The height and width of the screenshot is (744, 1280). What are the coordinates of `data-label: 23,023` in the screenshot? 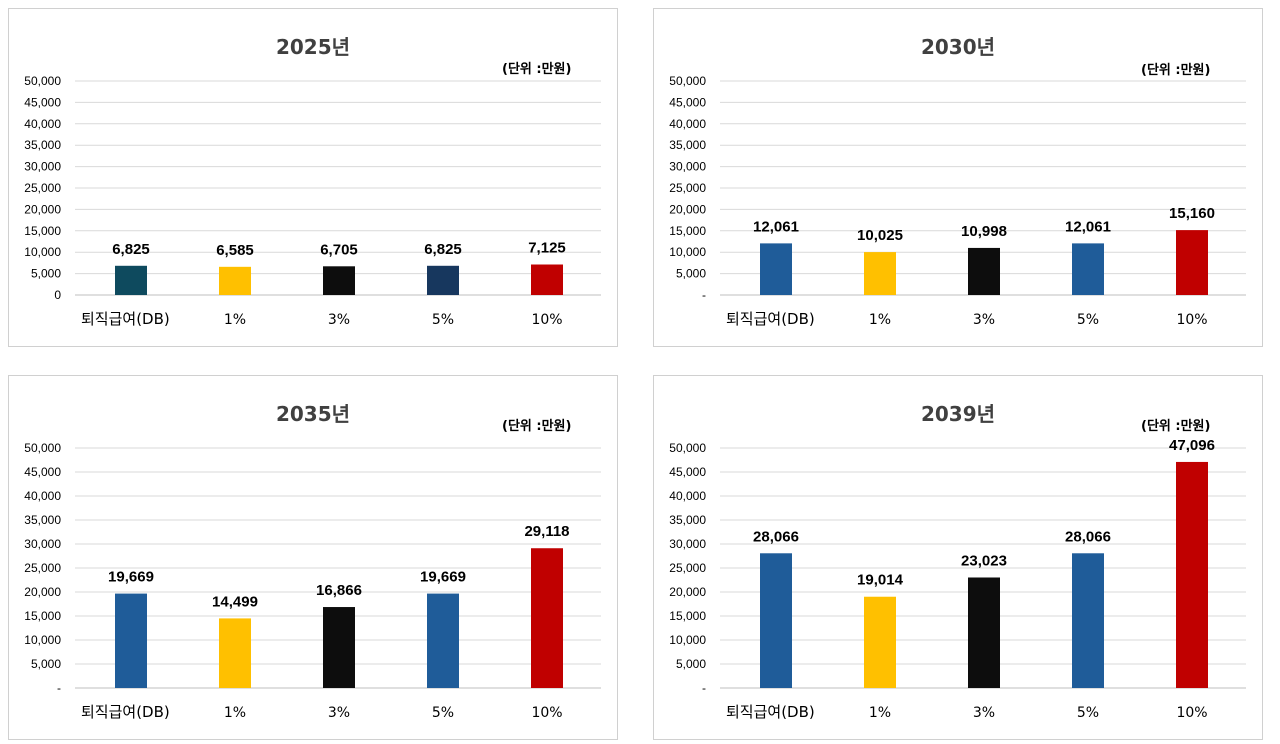 It's located at (984, 560).